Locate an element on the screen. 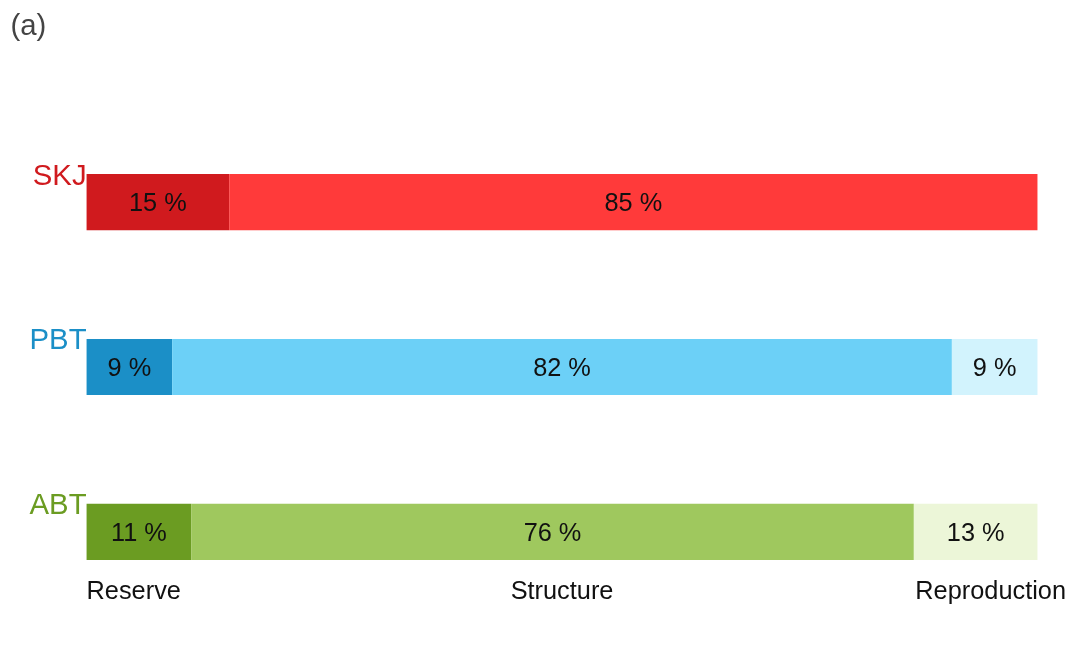 This screenshot has width=1086, height=669. y-tick-label: ABT is located at coordinates (58, 504).